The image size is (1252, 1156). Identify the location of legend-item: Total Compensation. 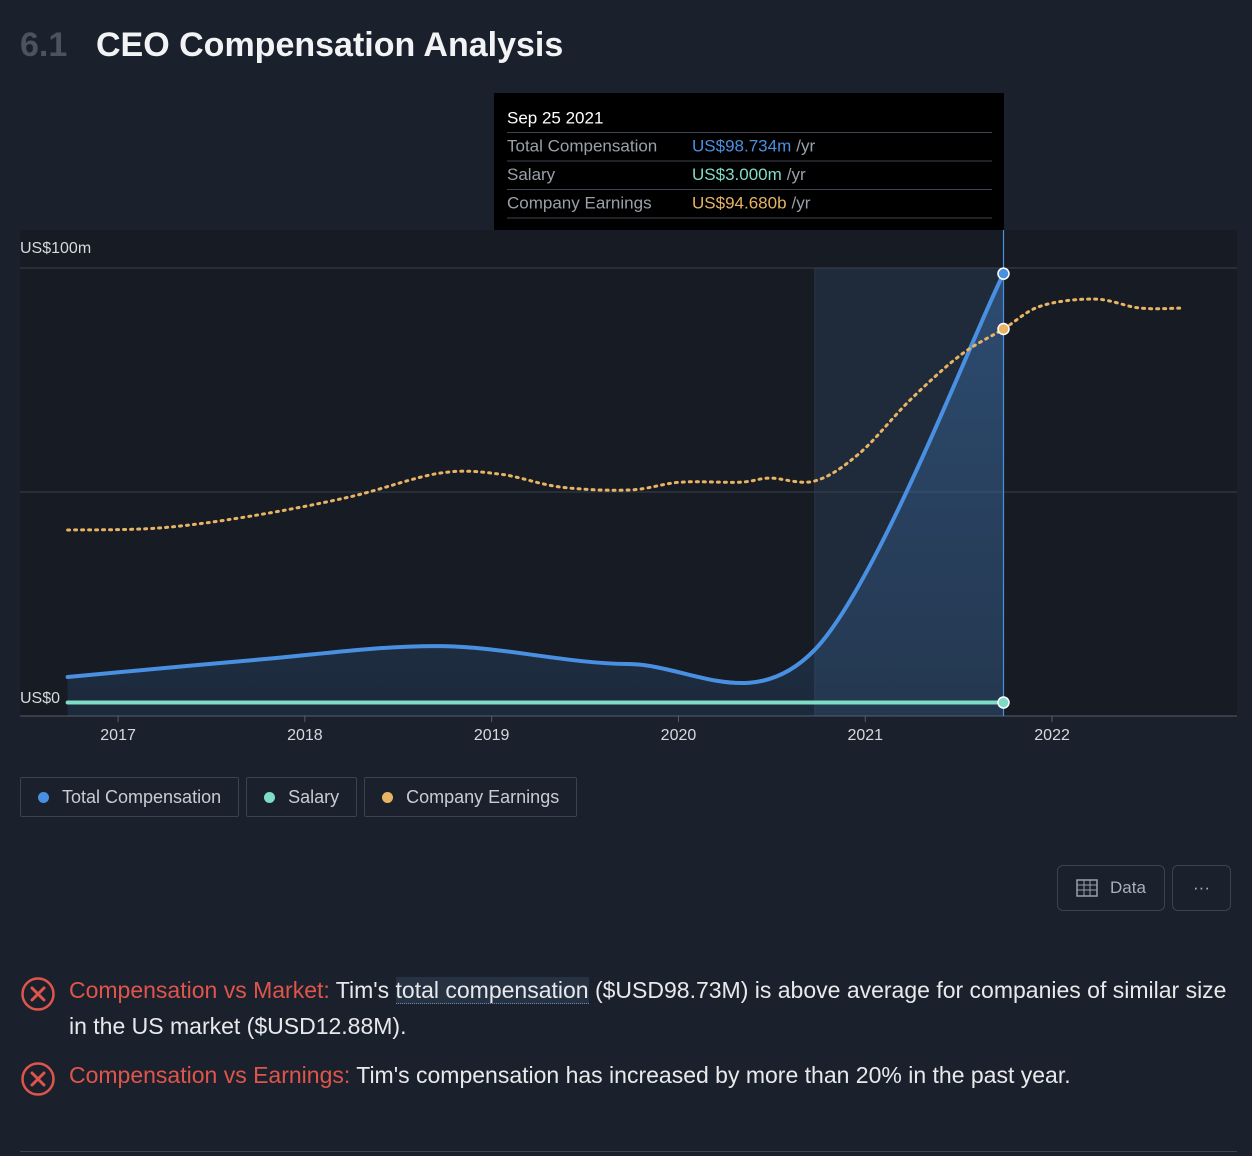
(130, 797).